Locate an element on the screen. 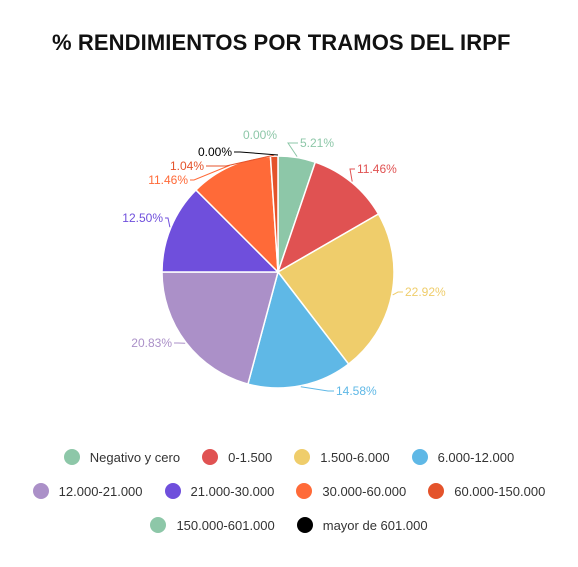 This screenshot has height=567, width=578. data-label-7: 11.46% is located at coordinates (168, 180).